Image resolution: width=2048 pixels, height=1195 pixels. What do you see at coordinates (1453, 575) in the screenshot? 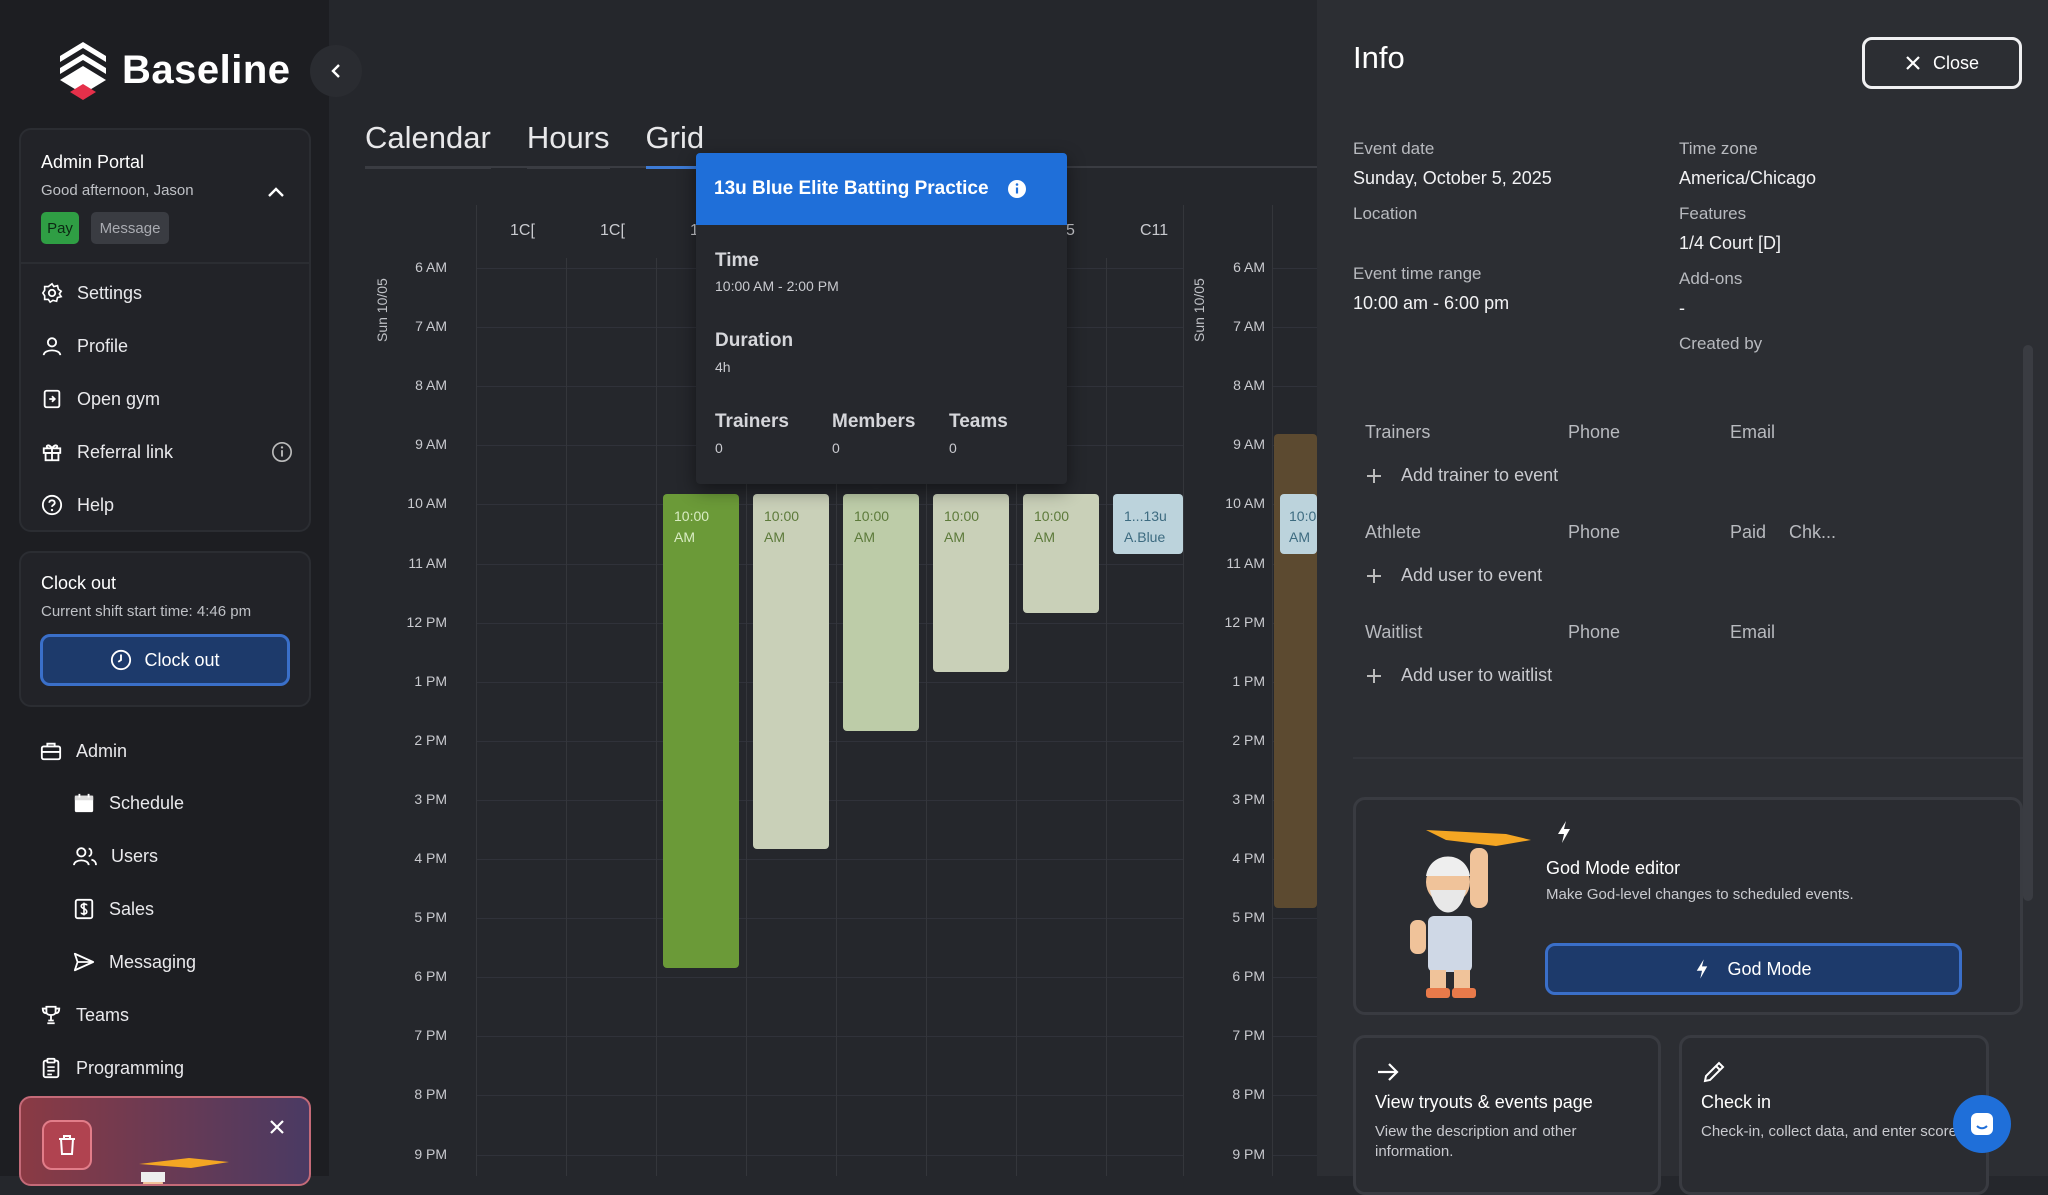
I see `add-user-button: Add user to event` at bounding box center [1453, 575].